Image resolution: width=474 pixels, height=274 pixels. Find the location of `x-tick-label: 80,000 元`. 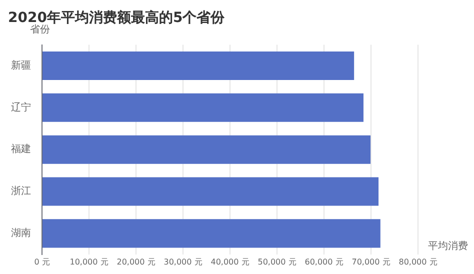

x-tick-label: 80,000 元 is located at coordinates (418, 261).